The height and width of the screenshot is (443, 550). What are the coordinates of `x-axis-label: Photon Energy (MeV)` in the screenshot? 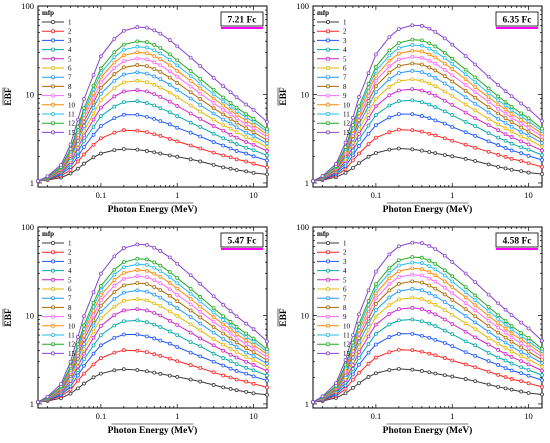 It's located at (153, 430).